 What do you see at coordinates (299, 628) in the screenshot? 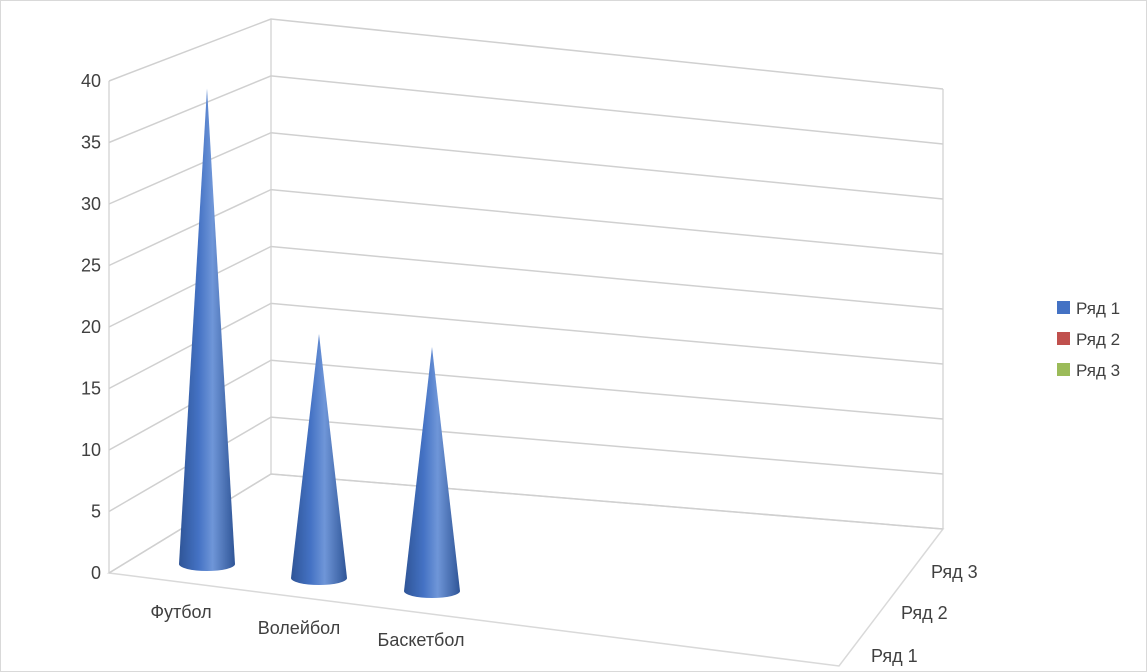
I see `x-category-label: Волейбол` at bounding box center [299, 628].